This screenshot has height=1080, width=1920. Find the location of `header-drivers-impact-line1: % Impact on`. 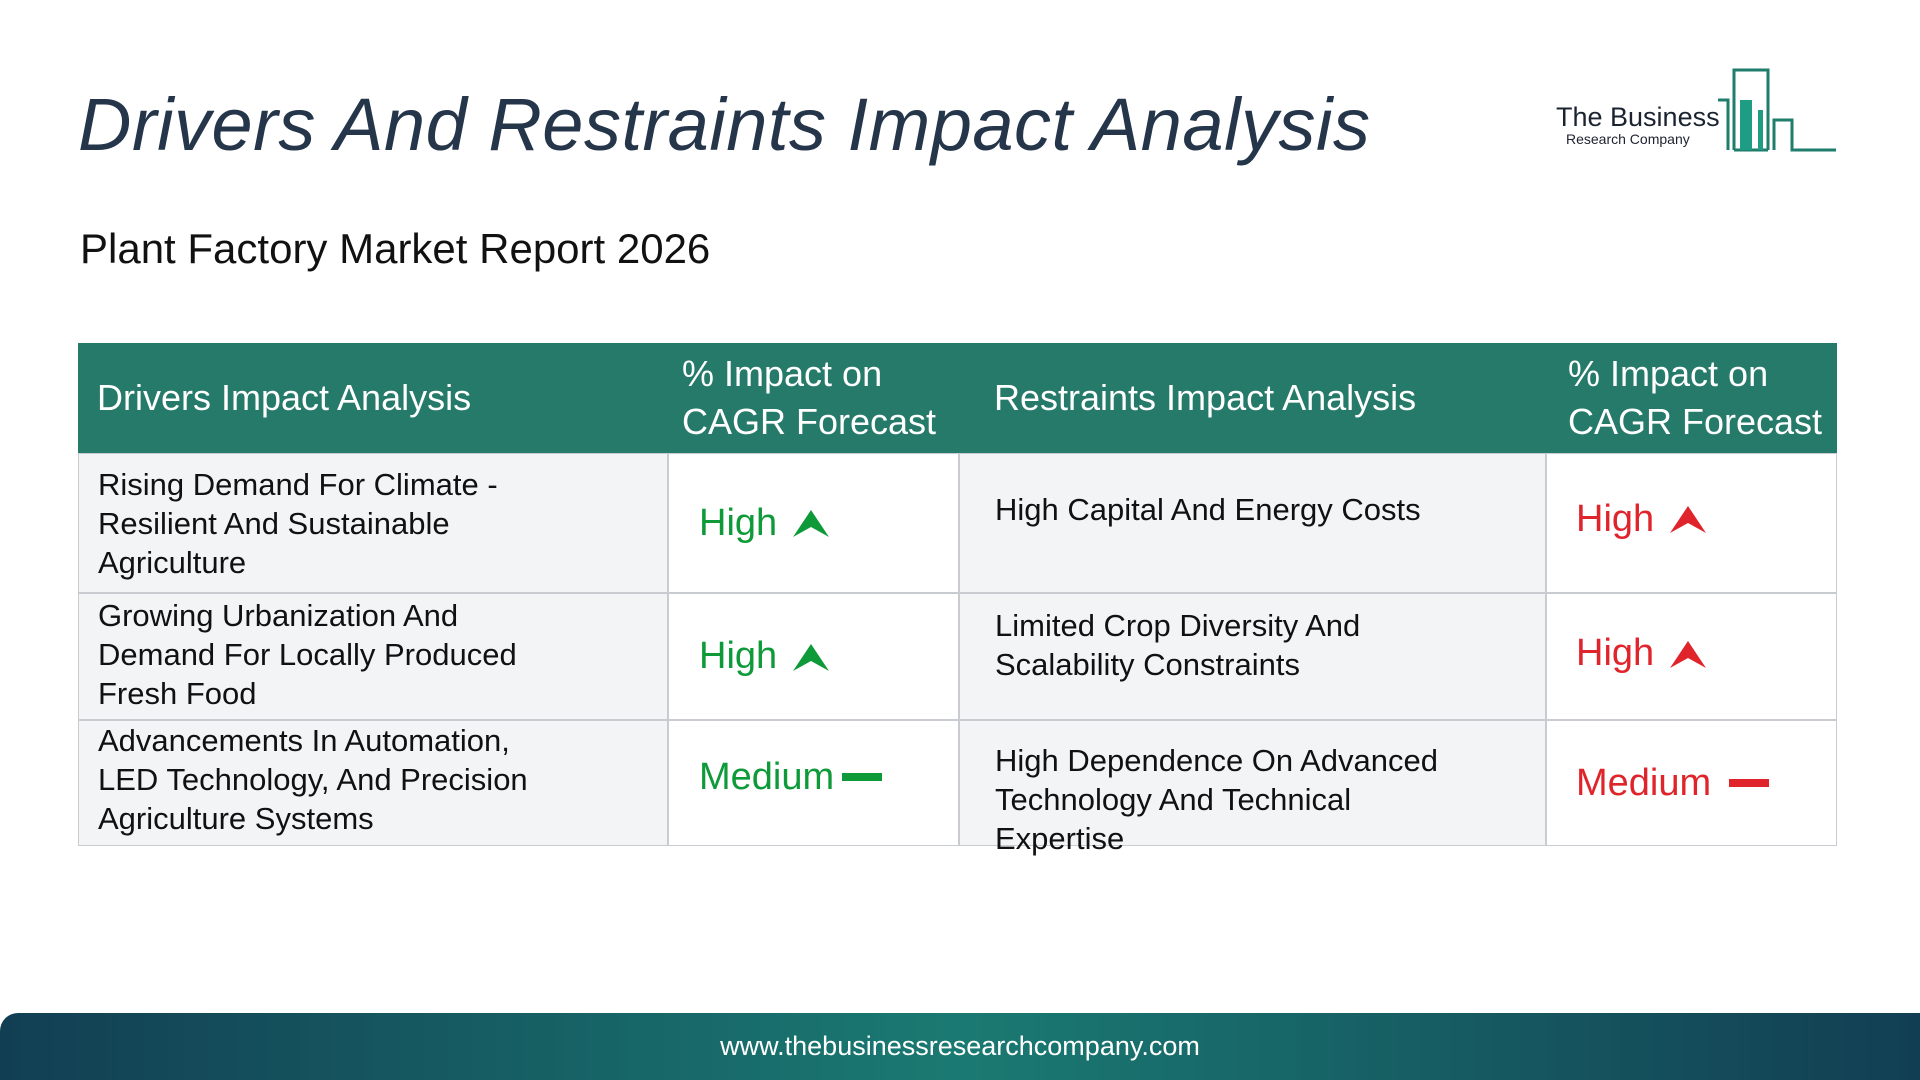

header-drivers-impact-line1: % Impact on is located at coordinates (782, 373).